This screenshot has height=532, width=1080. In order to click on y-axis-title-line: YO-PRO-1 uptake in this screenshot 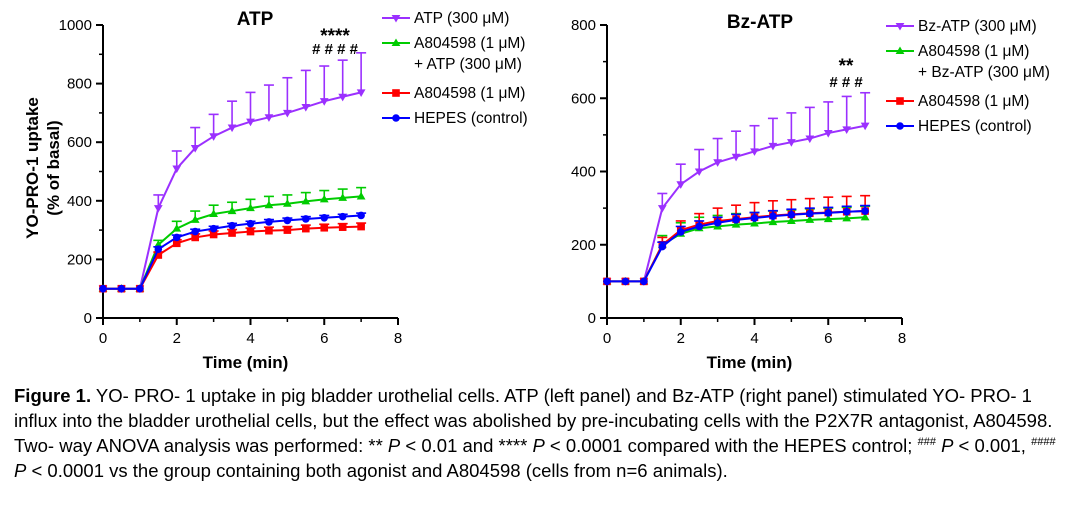, I will do `click(32, 168)`.